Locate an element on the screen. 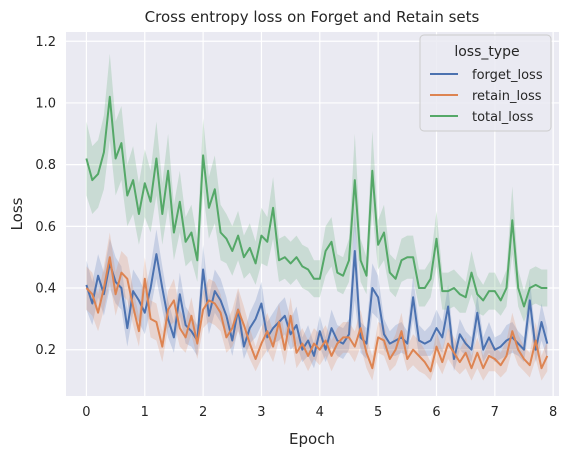 The image size is (571, 457). legend-items: forget_loss retain_loss total_loss is located at coordinates (486, 96).